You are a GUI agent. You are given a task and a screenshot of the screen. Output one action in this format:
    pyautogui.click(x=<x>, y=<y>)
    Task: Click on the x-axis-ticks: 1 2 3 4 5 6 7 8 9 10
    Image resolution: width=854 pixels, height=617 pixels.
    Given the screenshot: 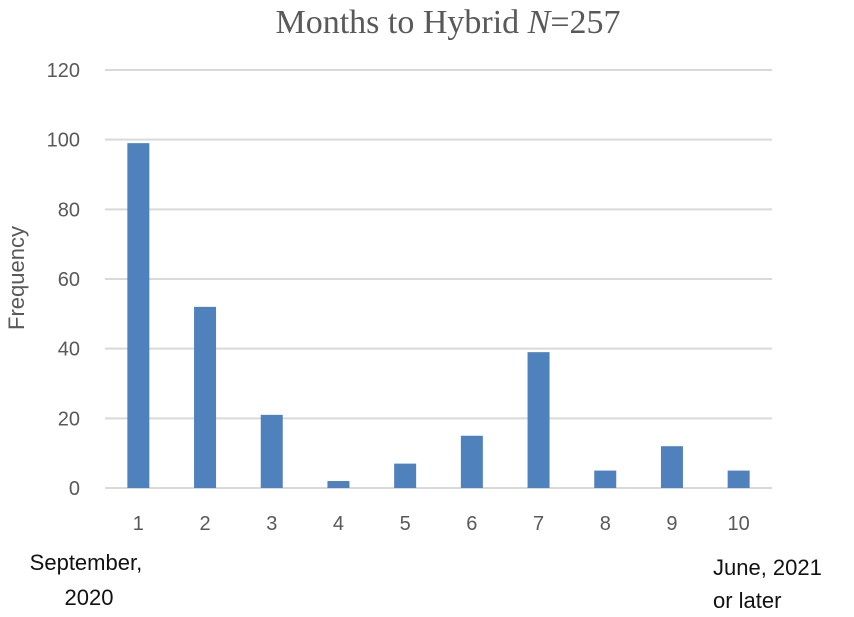 What is the action you would take?
    pyautogui.click(x=441, y=524)
    